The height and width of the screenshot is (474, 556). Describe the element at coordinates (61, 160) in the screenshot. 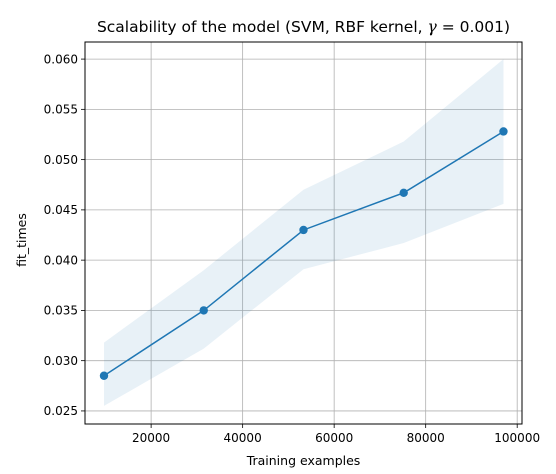

I see `y-tick-label: 0.050` at that location.